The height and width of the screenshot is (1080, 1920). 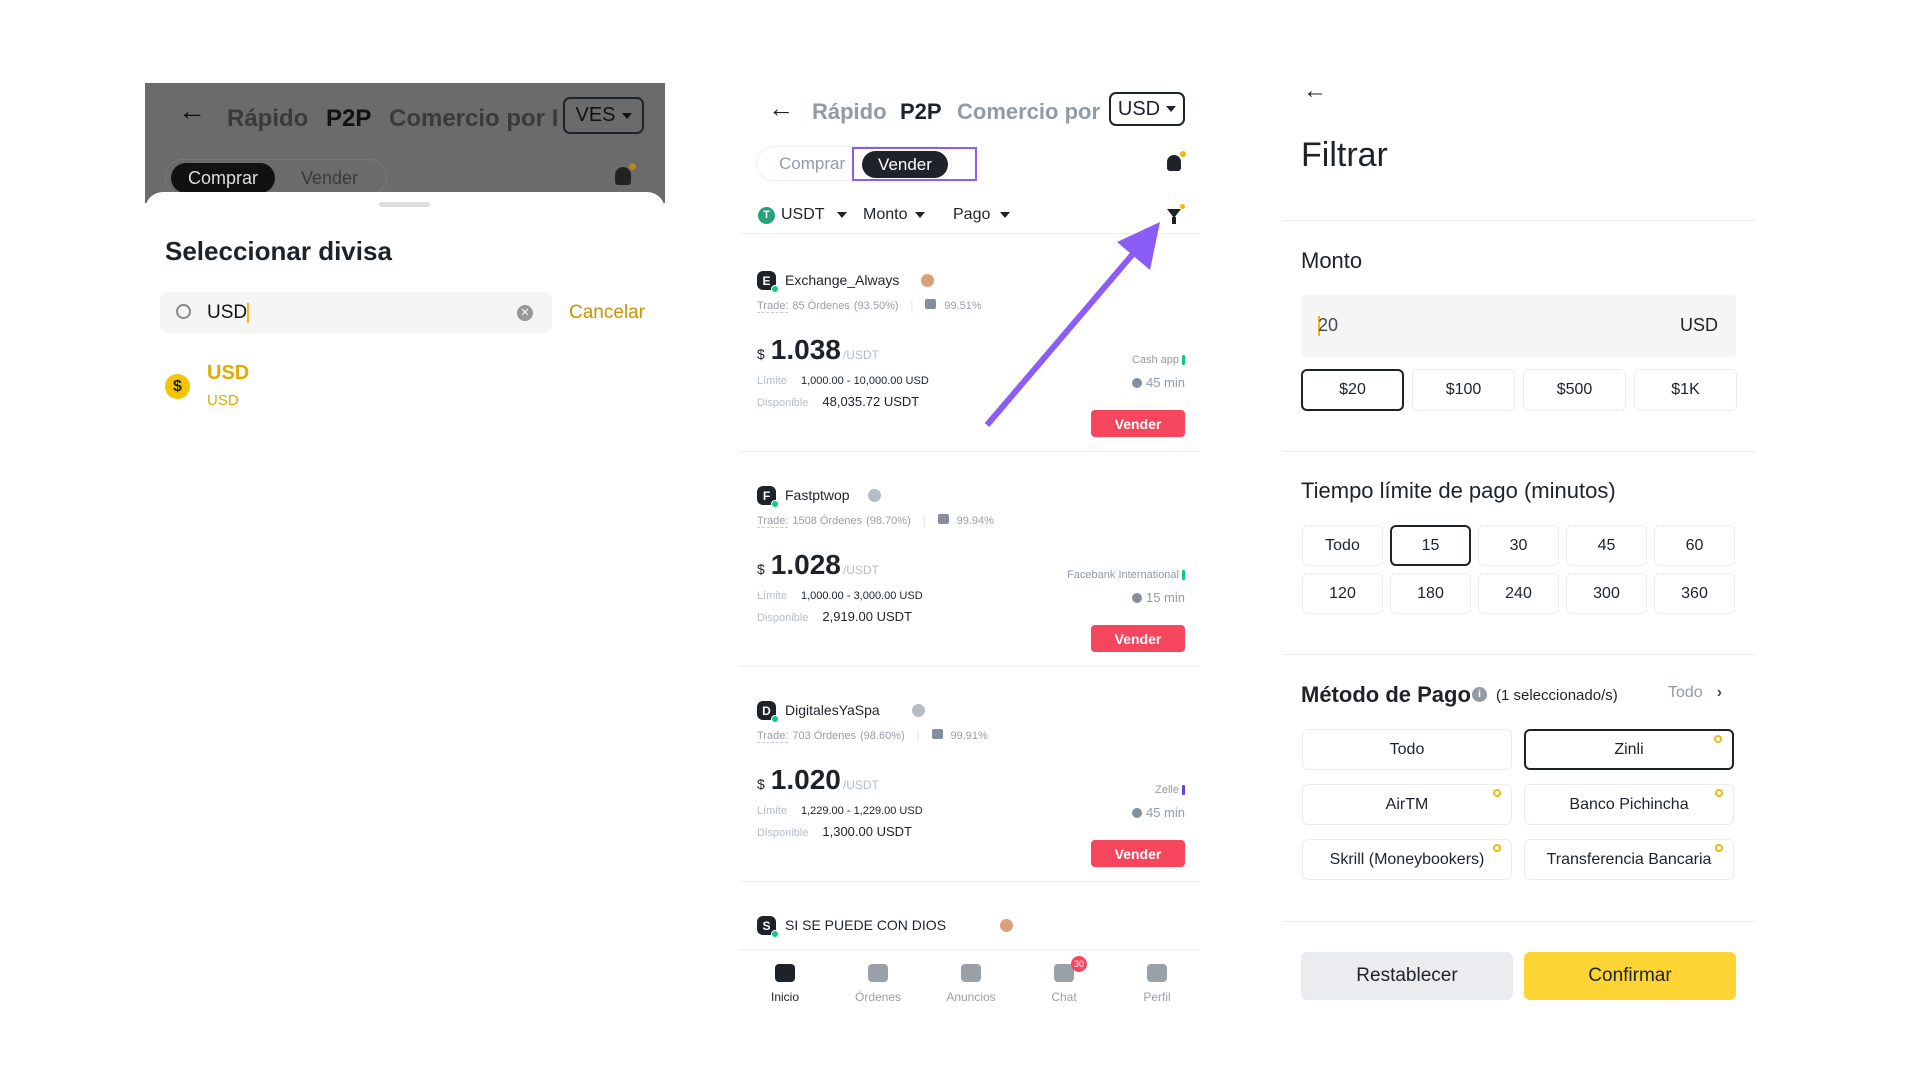 What do you see at coordinates (276, 177) in the screenshot?
I see `buy-sell-toggle: Comprar Vender` at bounding box center [276, 177].